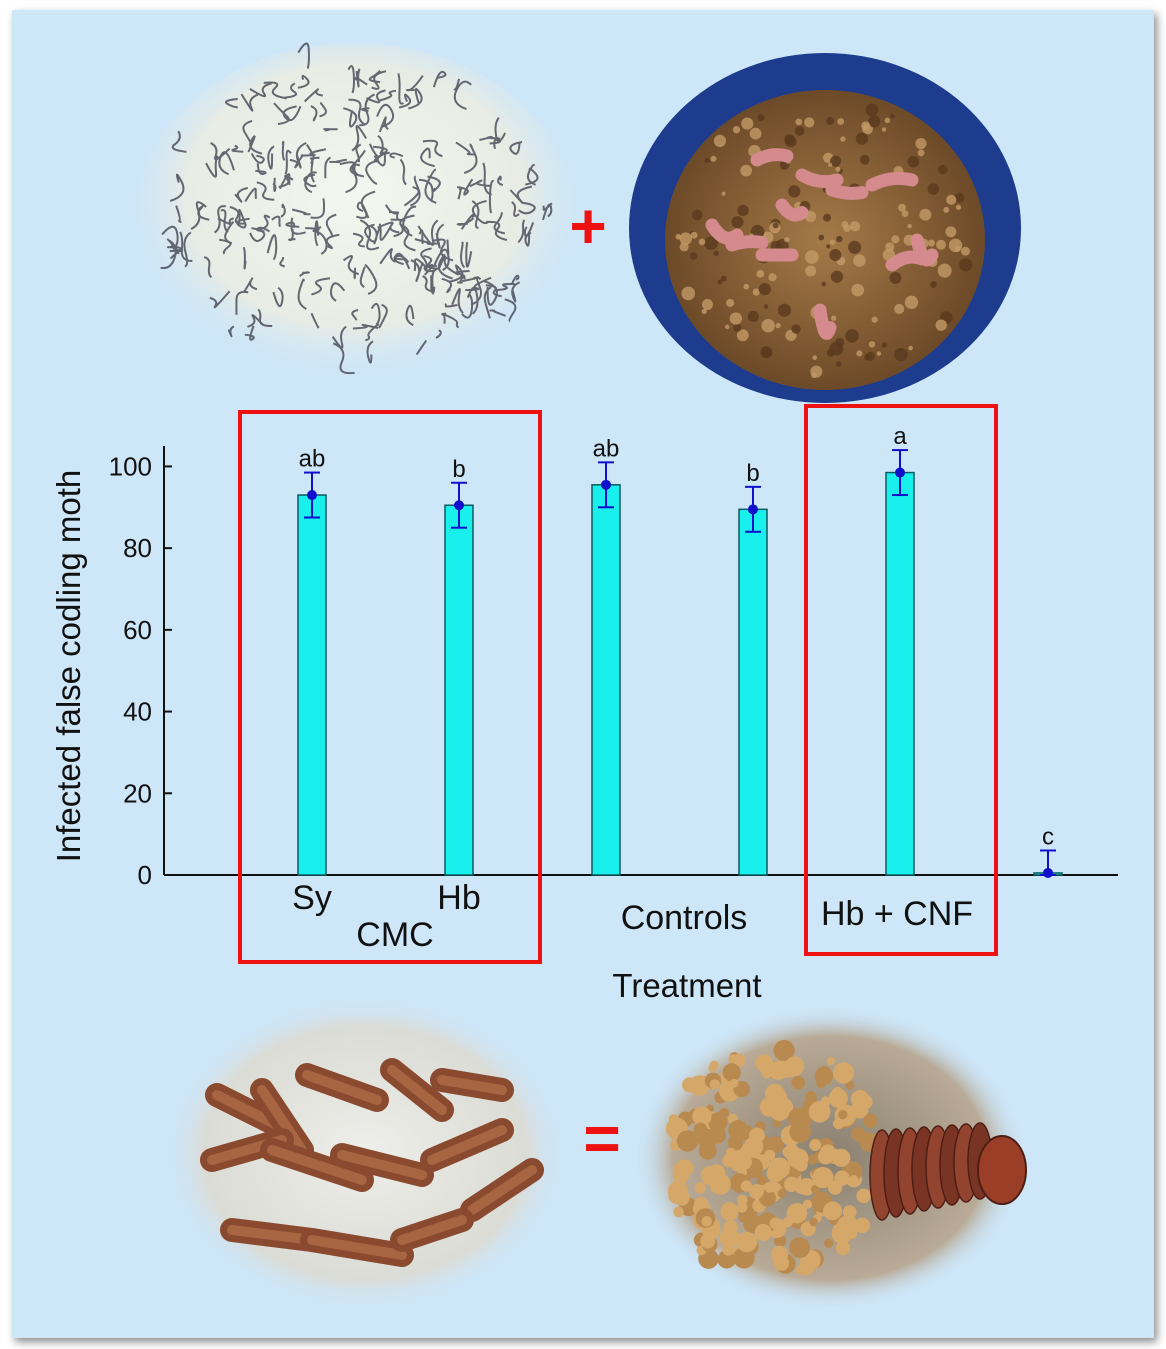 The height and width of the screenshot is (1349, 1166). What do you see at coordinates (900, 436) in the screenshot?
I see `significance-label: a` at bounding box center [900, 436].